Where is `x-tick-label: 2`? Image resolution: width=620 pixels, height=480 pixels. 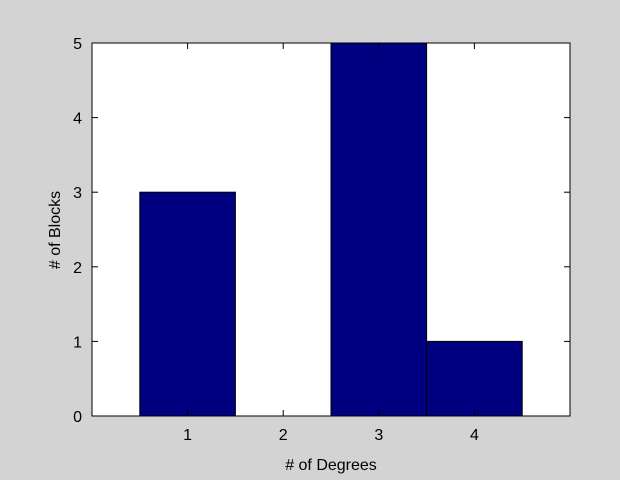
x-tick-label: 2 is located at coordinates (283, 435).